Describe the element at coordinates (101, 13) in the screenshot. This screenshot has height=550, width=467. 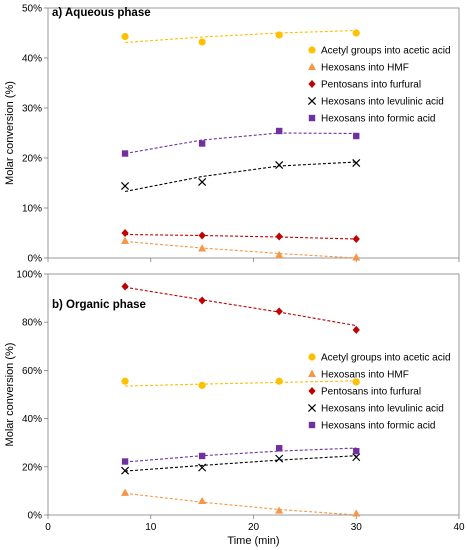
I see `panel-title: a) Aqueous phase` at that location.